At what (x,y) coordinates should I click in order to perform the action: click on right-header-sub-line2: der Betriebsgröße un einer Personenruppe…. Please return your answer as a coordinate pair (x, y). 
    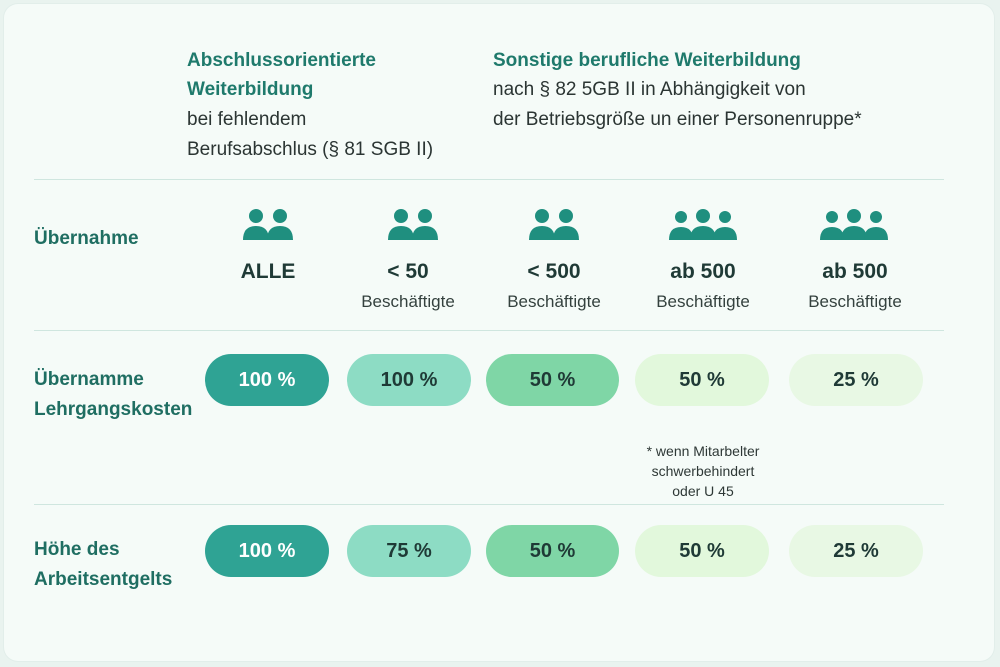
    Looking at the image, I should click on (677, 119).